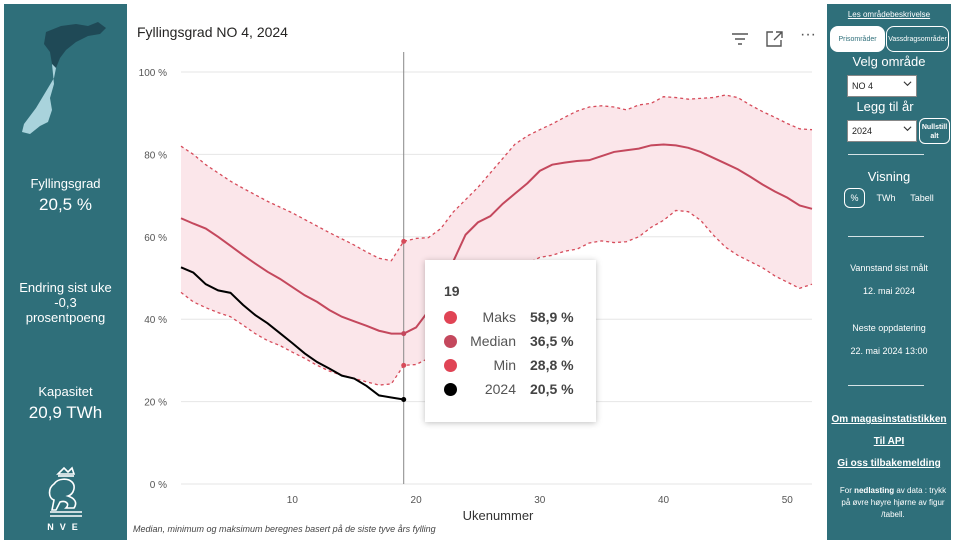 The width and height of the screenshot is (955, 544). What do you see at coordinates (493, 341) in the screenshot?
I see `tooltip-series-name: Median` at bounding box center [493, 341].